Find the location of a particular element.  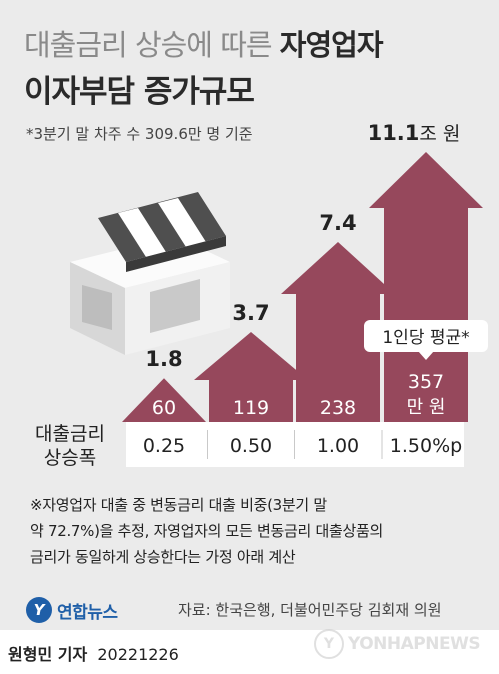

value-label: 11.1조 원 is located at coordinates (414, 133).